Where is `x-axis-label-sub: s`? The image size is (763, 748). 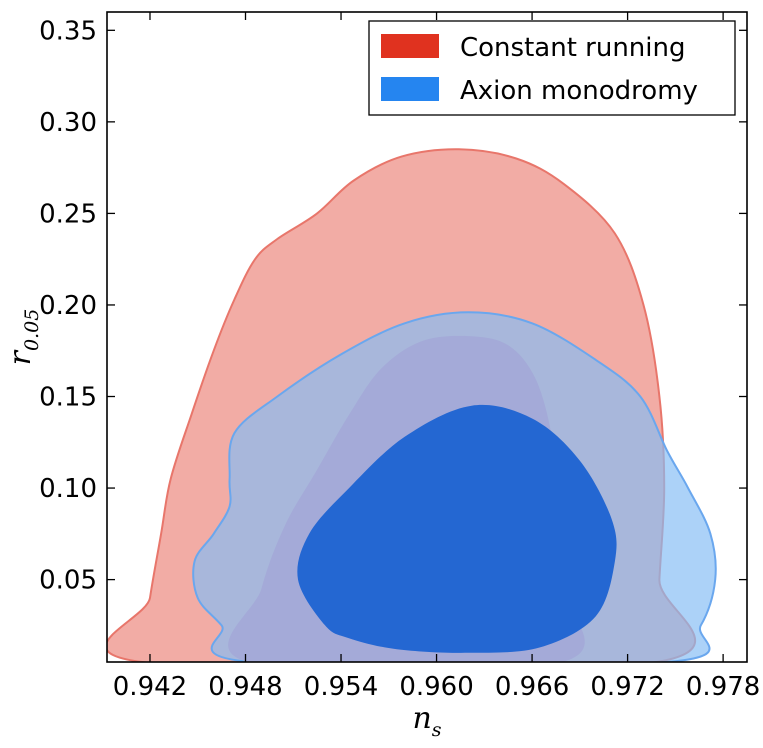
x-axis-label-sub: s is located at coordinates (437, 730).